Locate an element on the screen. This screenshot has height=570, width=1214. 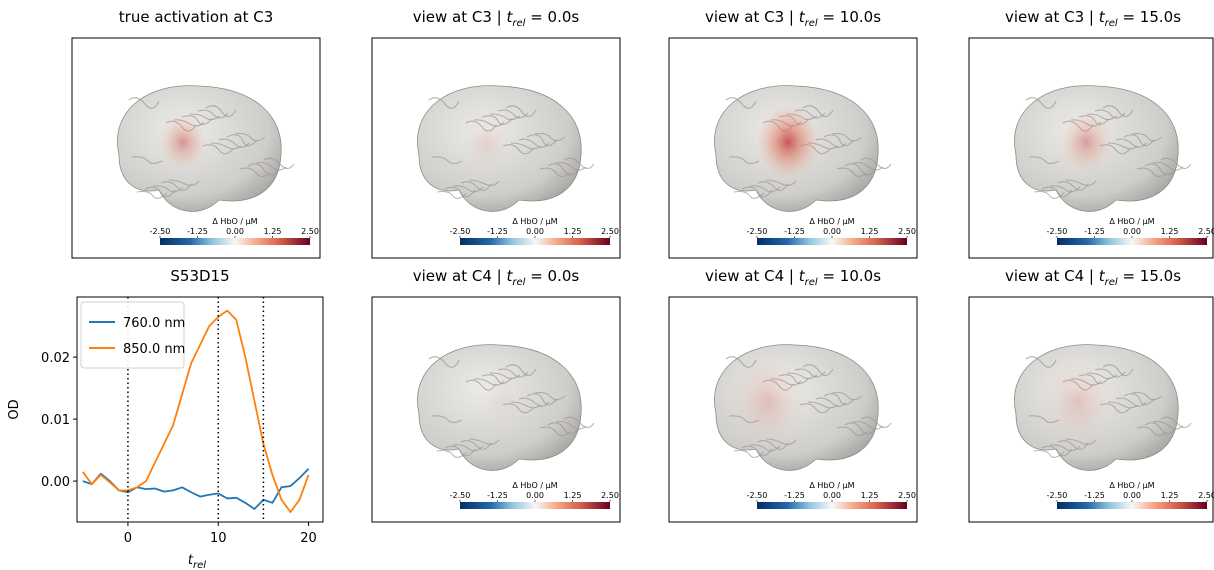
colorbar-tick-label: -1.25 is located at coordinates (794, 231).